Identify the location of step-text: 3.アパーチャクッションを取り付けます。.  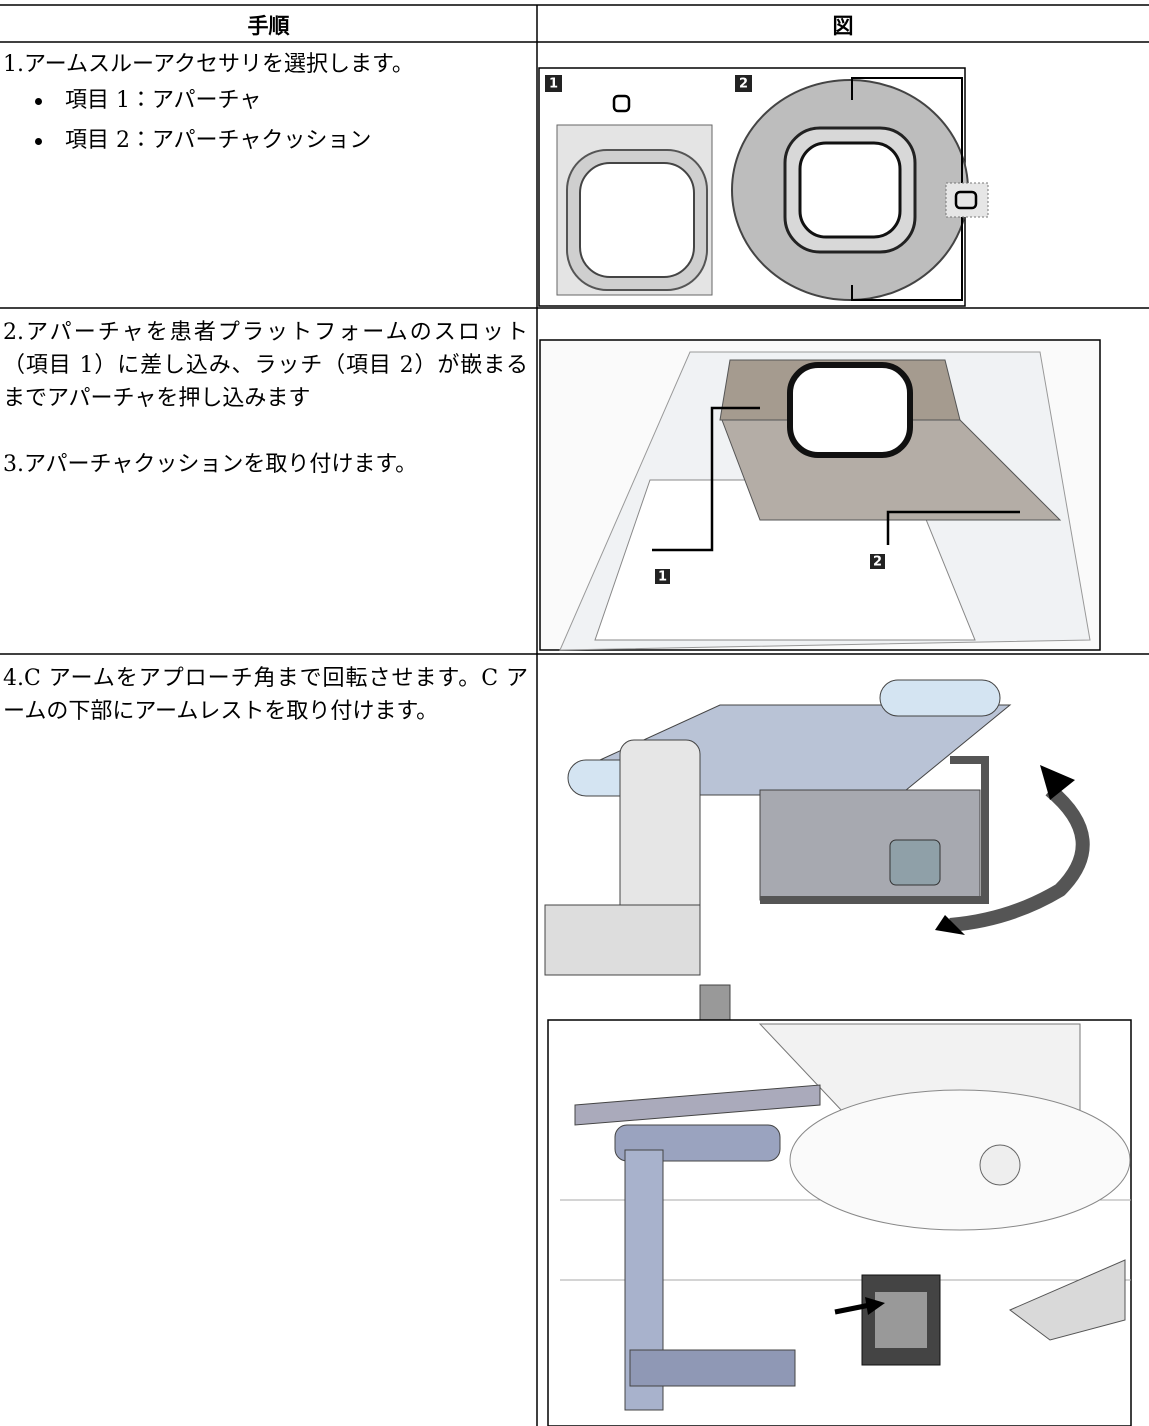
(210, 464).